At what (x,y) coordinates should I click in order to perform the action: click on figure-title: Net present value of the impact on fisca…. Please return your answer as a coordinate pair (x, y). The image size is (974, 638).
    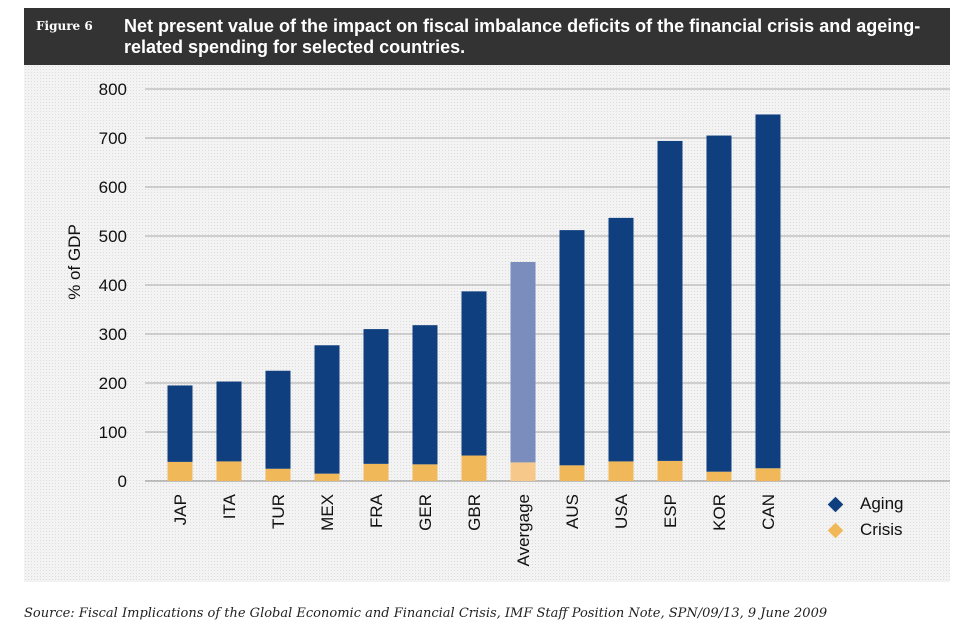
    Looking at the image, I should click on (522, 36).